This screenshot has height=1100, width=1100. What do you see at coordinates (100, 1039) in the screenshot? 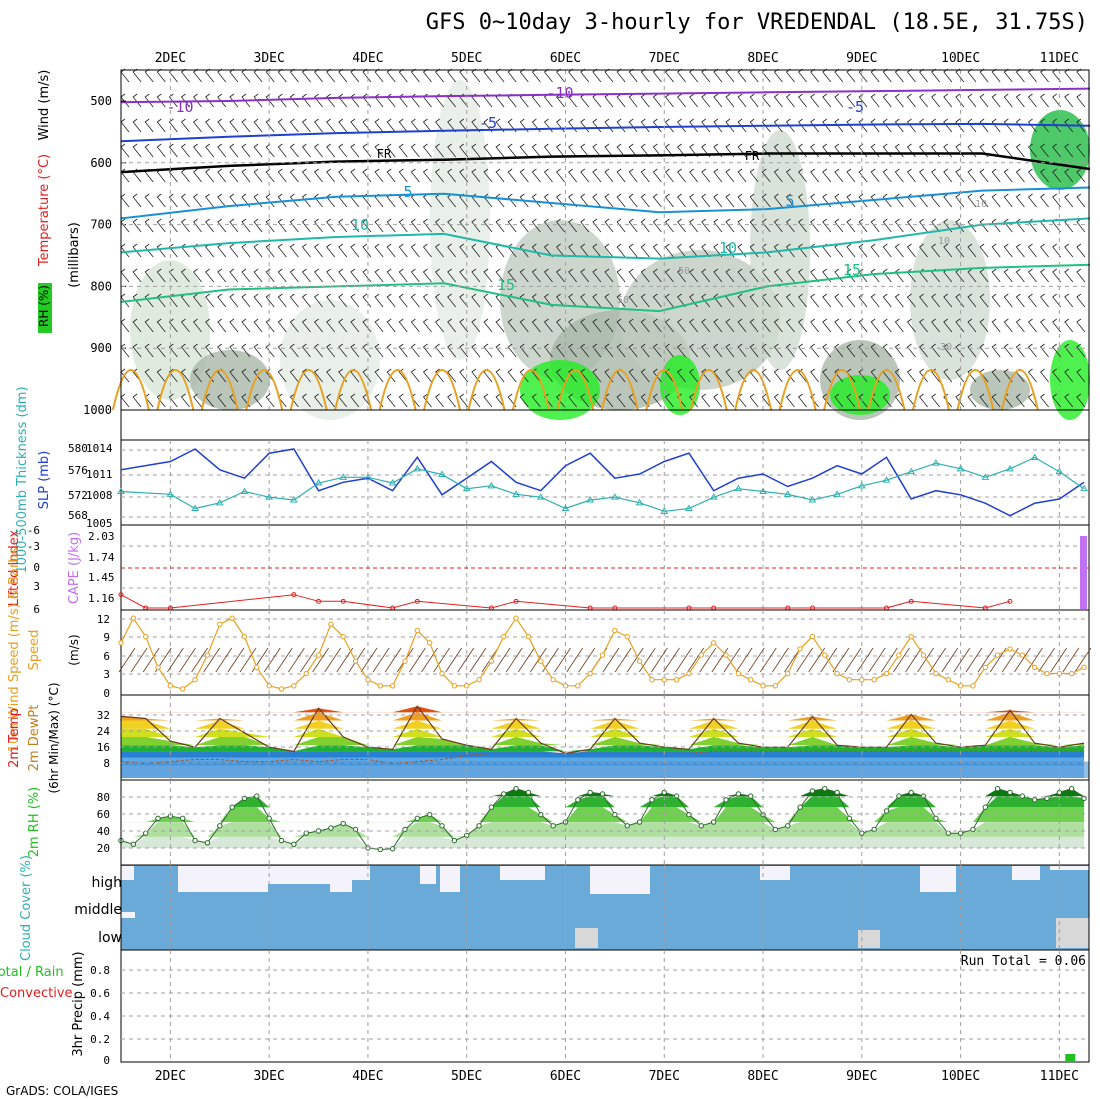
I see `precip-tick: 0.2` at bounding box center [100, 1039].